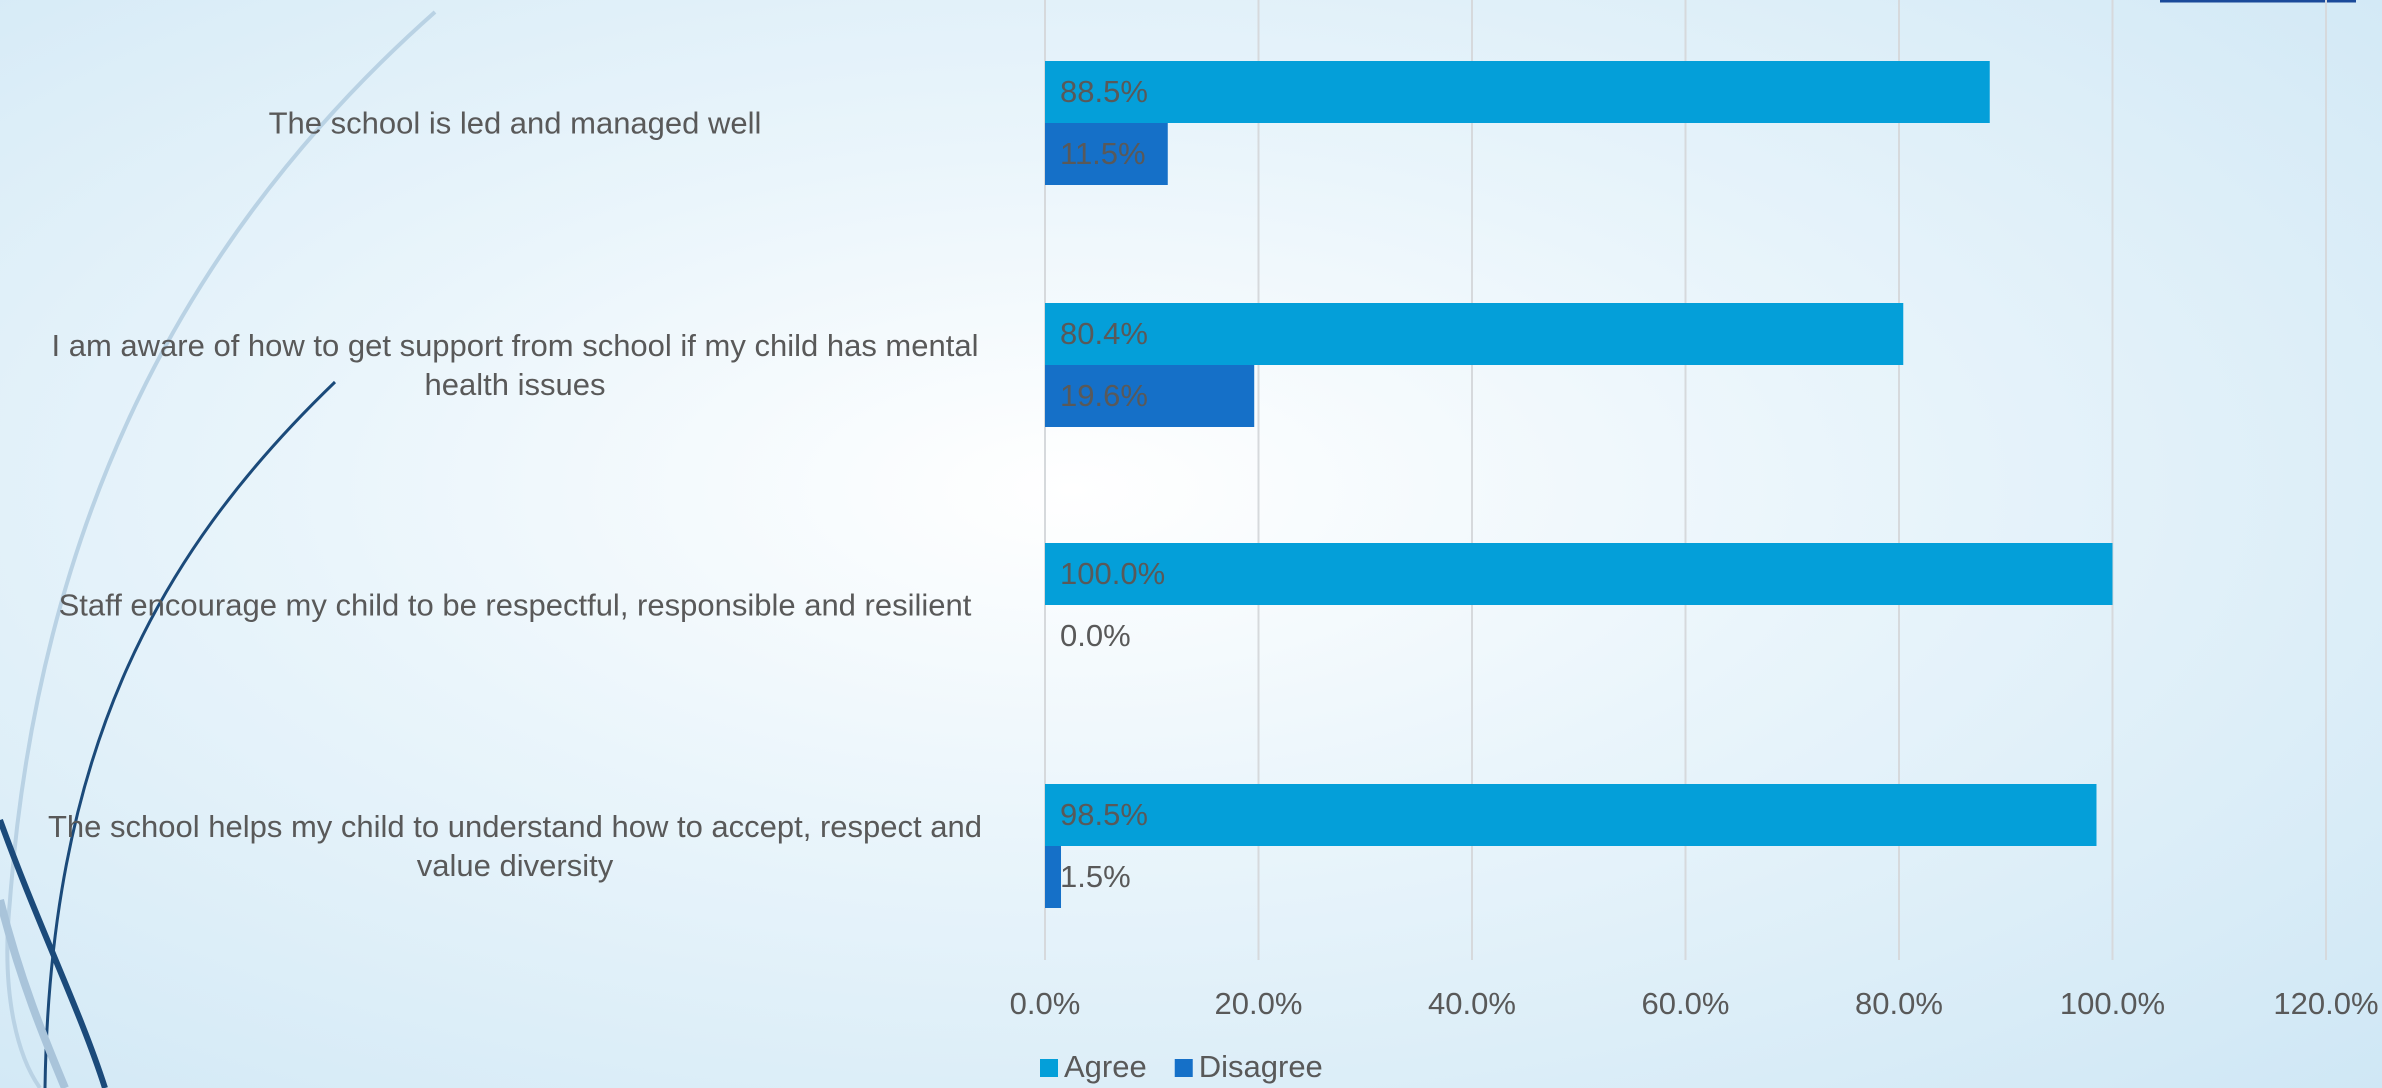 The width and height of the screenshot is (2382, 1088). What do you see at coordinates (1095, 635) in the screenshot?
I see `value-label: 0.0%` at bounding box center [1095, 635].